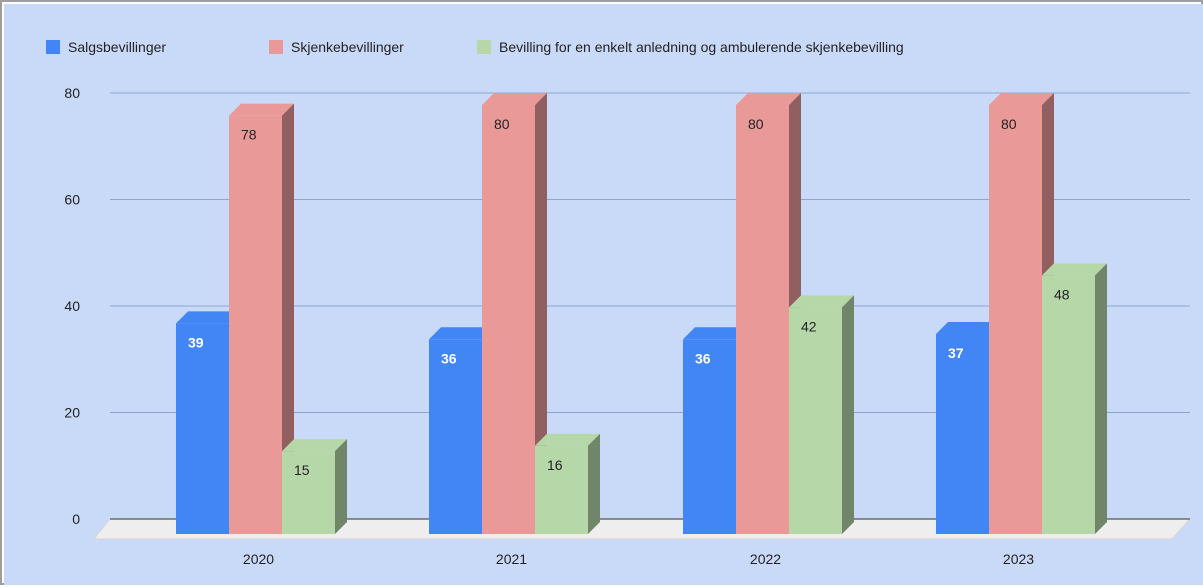 This screenshot has height=587, width=1203. What do you see at coordinates (1018, 559) in the screenshot?
I see `x-tick-label: 2023` at bounding box center [1018, 559].